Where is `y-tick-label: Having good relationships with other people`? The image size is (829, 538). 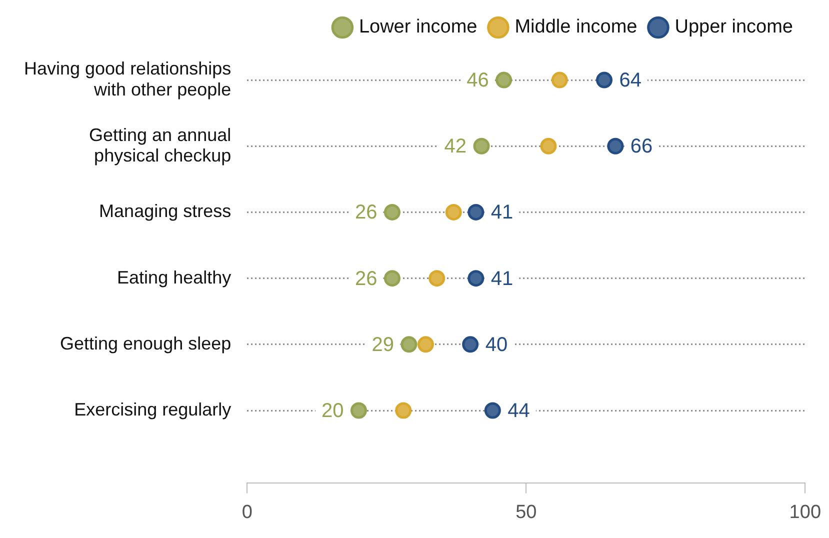
y-tick-label: Having good relationships with other people is located at coordinates (128, 79).